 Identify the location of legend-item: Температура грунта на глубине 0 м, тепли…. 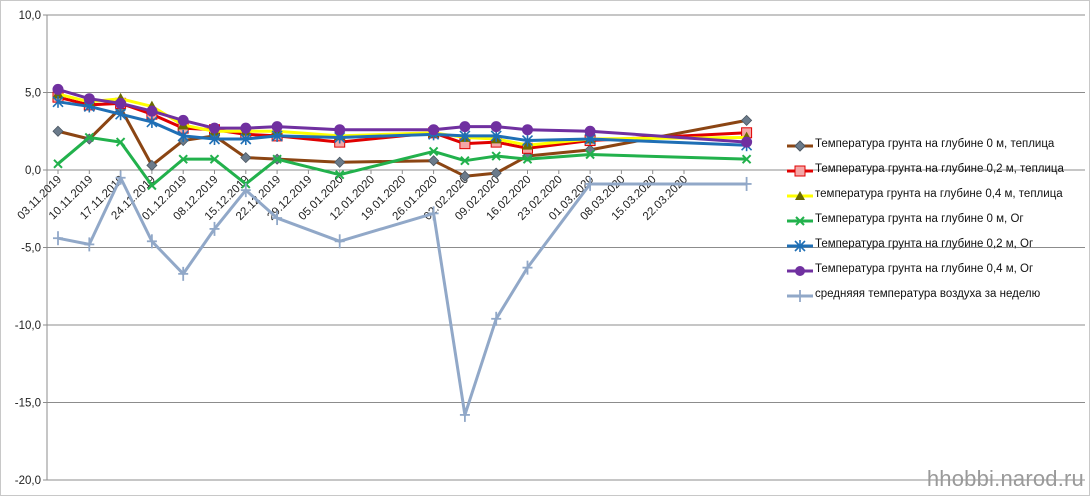
(937, 149).